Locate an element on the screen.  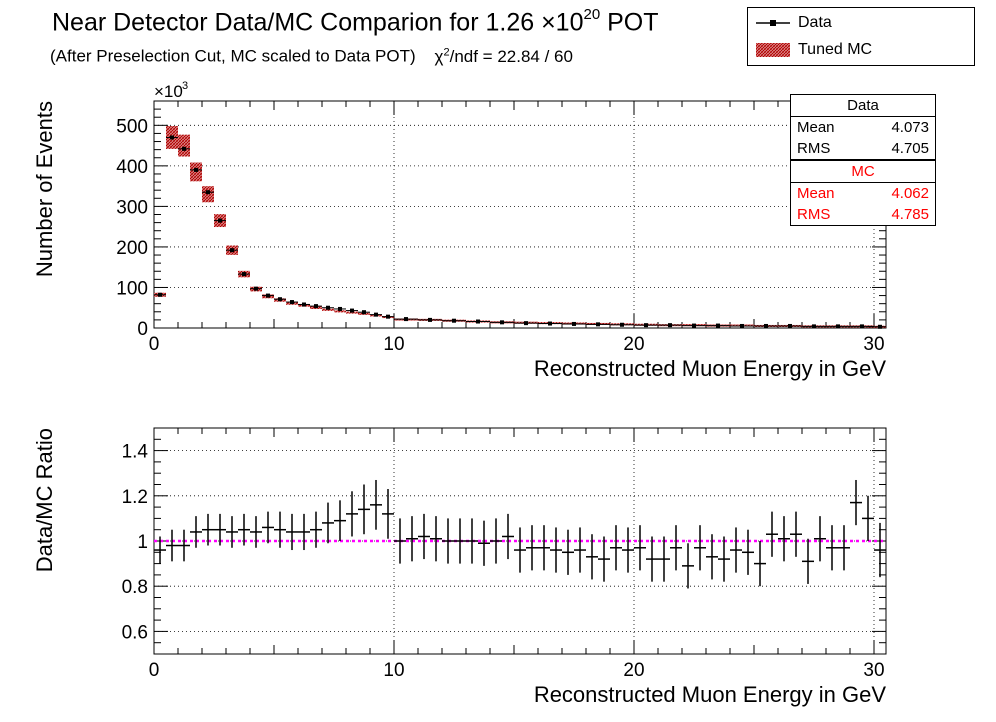
stats-mean-row: Mean 4.062 is located at coordinates (863, 193).